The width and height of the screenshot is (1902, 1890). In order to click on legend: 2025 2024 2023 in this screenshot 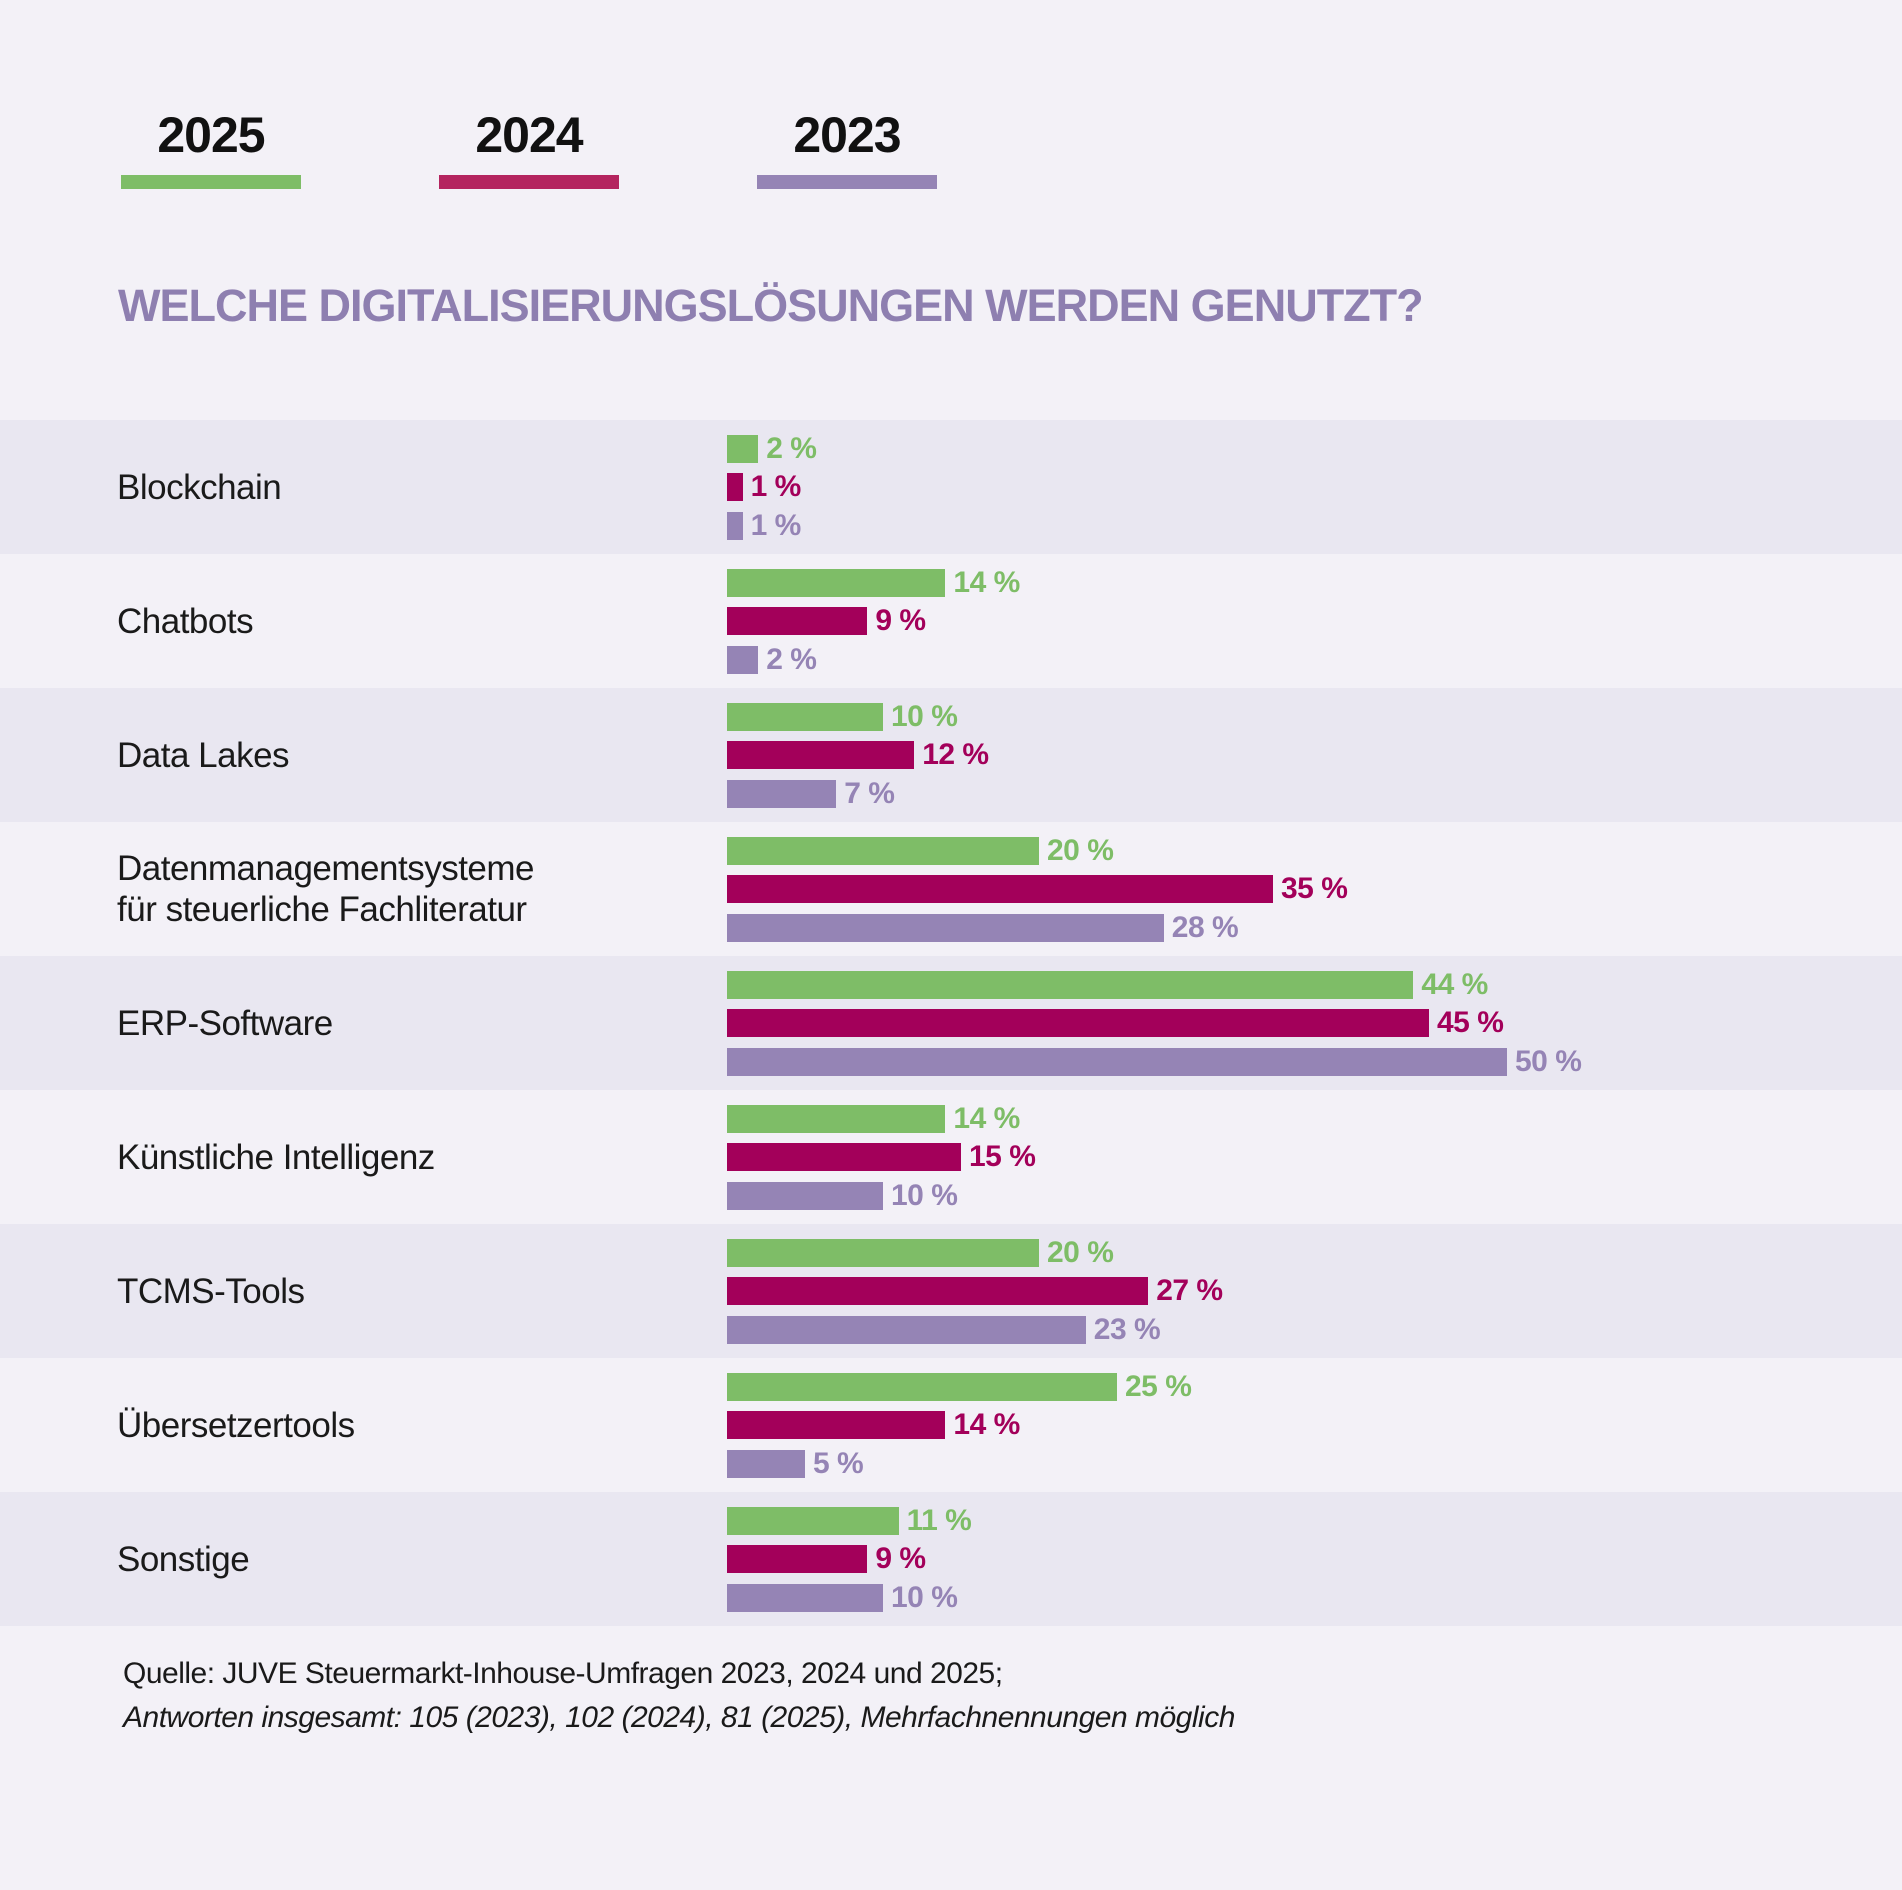, I will do `click(951, 150)`.